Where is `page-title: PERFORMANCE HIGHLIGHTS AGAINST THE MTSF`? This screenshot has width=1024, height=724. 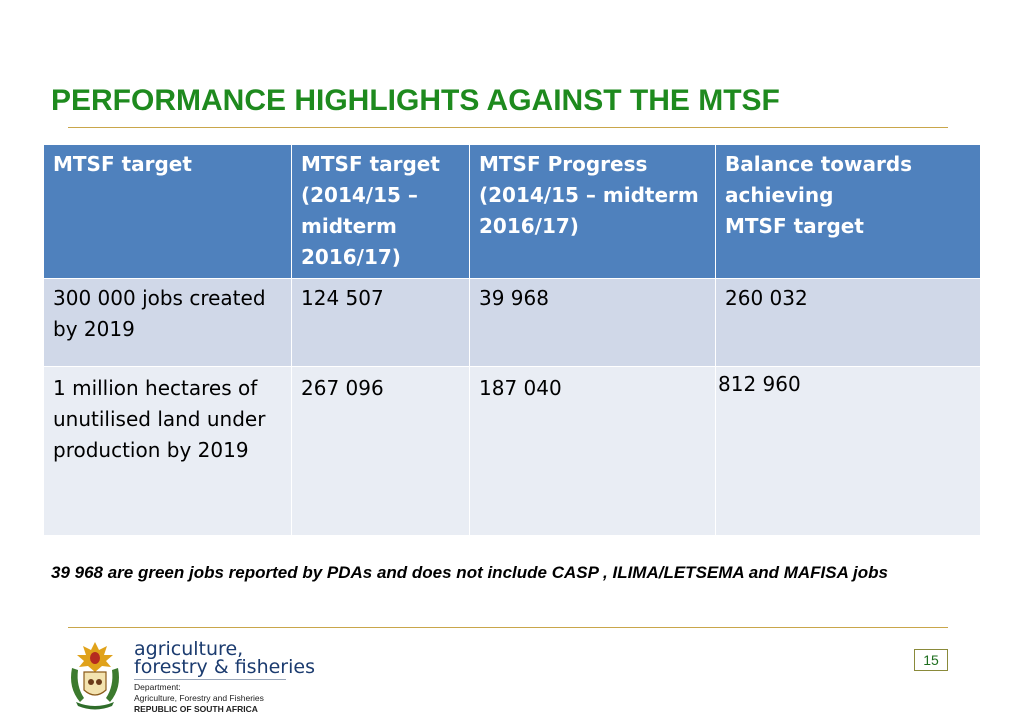 page-title: PERFORMANCE HIGHLIGHTS AGAINST THE MTSF is located at coordinates (415, 100).